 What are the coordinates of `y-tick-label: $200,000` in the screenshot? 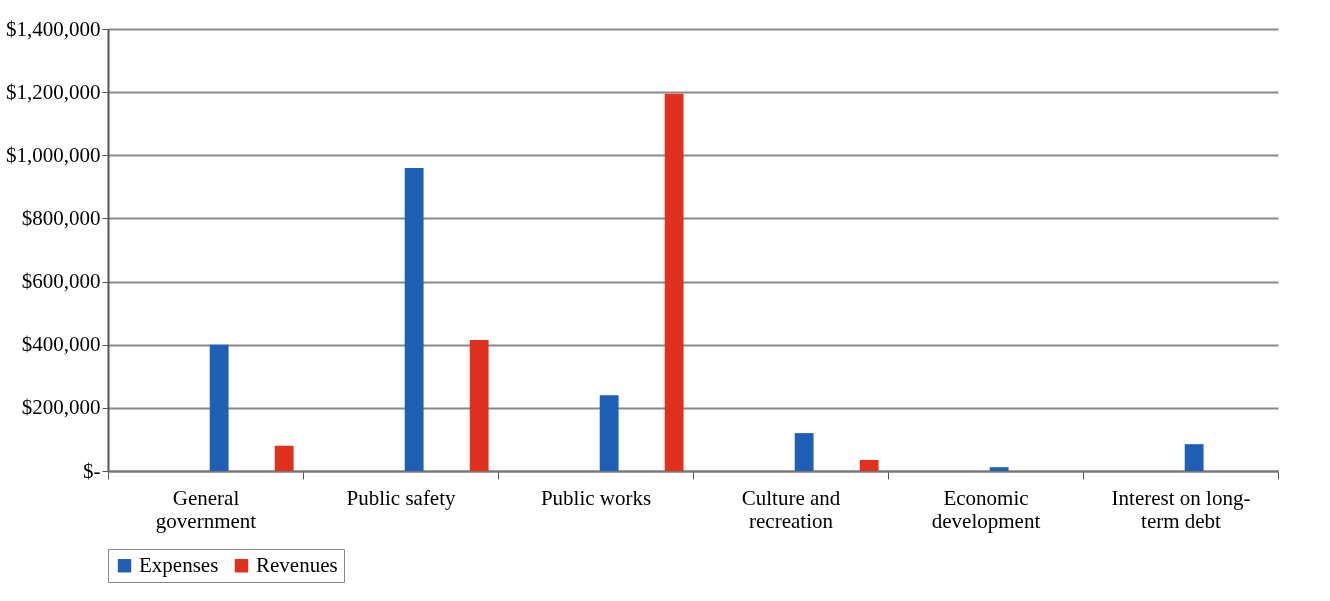 It's located at (61, 407).